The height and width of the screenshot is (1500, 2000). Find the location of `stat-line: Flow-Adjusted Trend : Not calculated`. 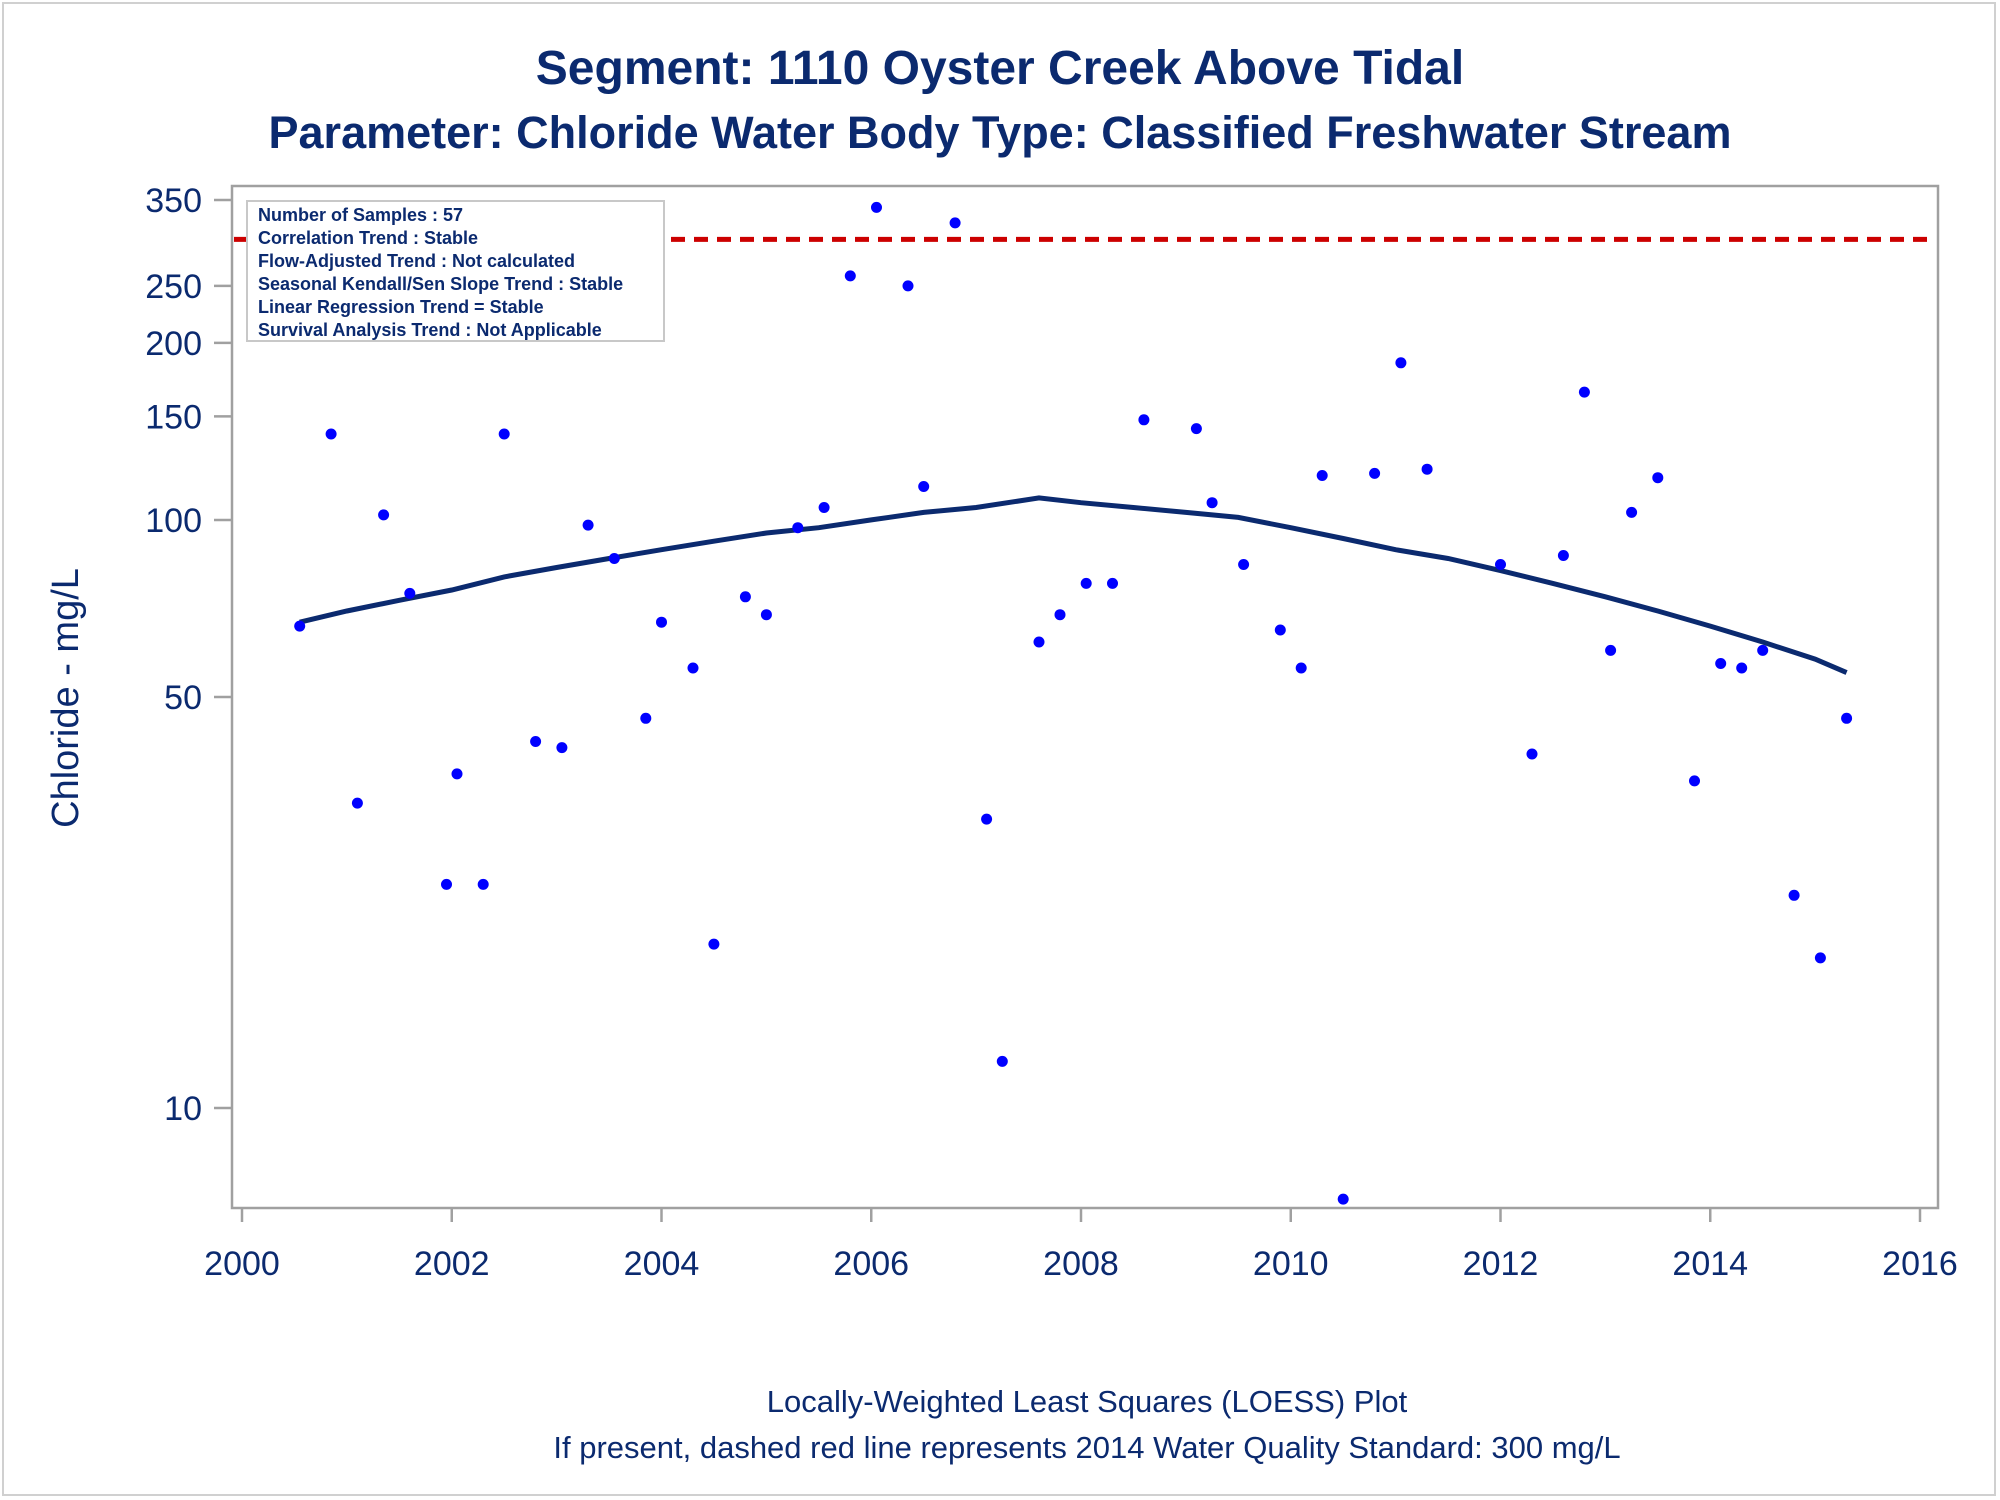

stat-line: Flow-Adjusted Trend : Not calculated is located at coordinates (416, 261).